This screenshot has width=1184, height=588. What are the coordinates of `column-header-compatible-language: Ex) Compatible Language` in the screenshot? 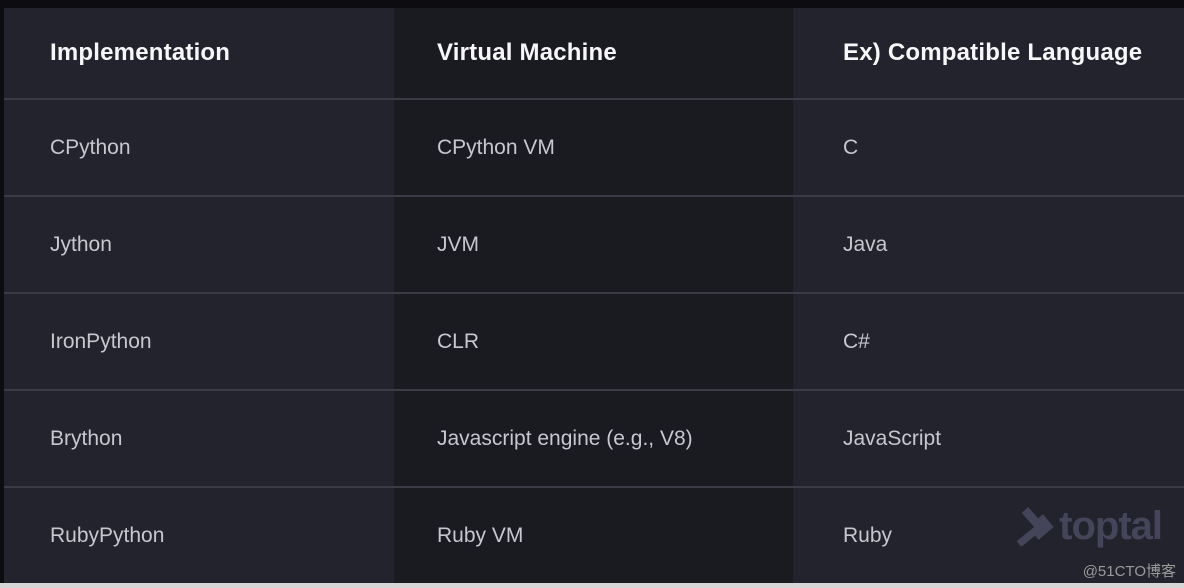 It's located at (988, 53).